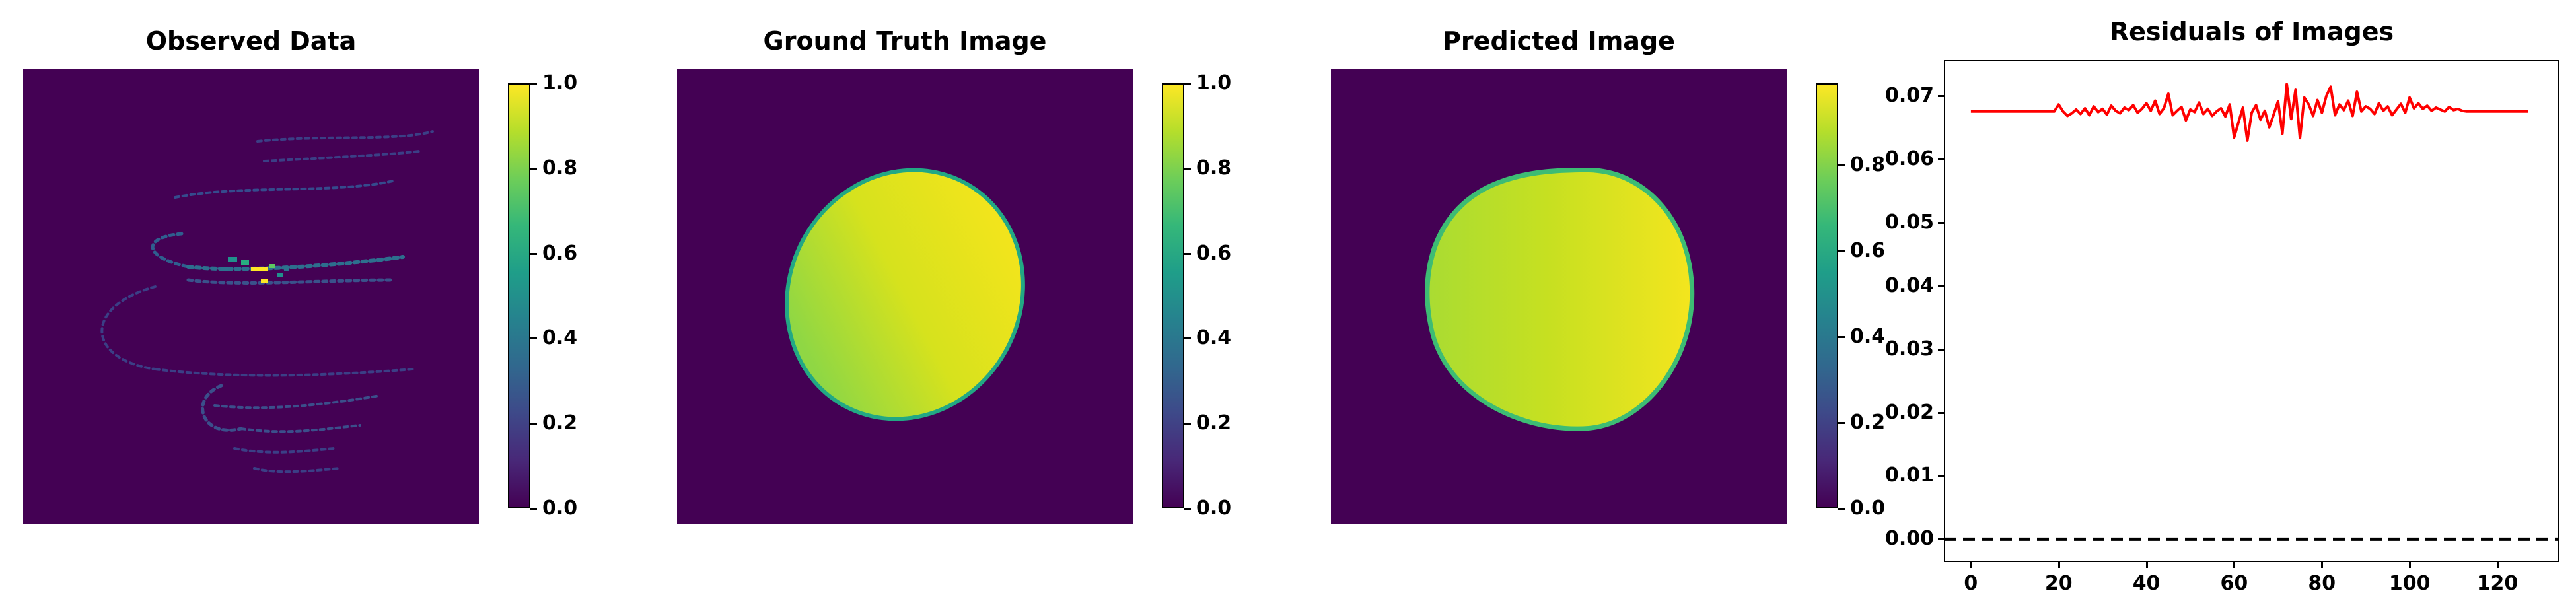 This screenshot has height=595, width=2576. What do you see at coordinates (560, 253) in the screenshot?
I see `observed-colorbar-tick-label: 0.6` at bounding box center [560, 253].